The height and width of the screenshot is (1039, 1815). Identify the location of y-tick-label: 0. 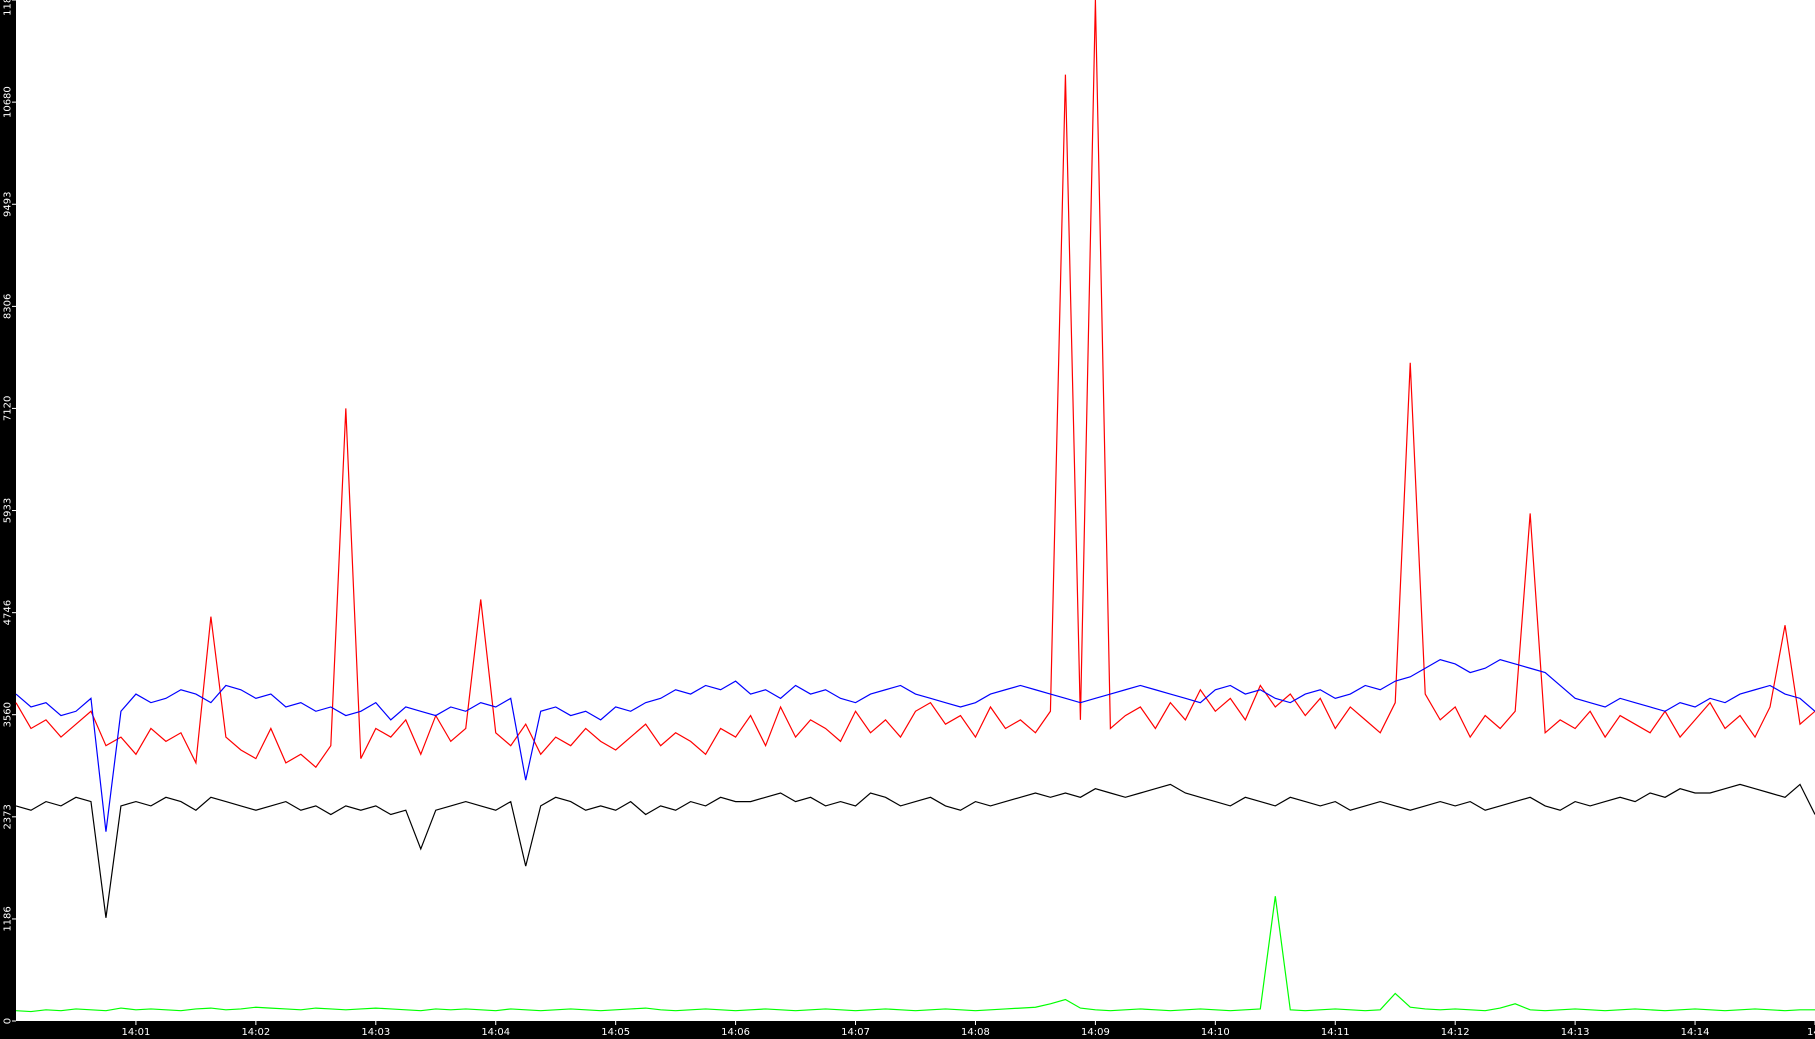
(8, 1021).